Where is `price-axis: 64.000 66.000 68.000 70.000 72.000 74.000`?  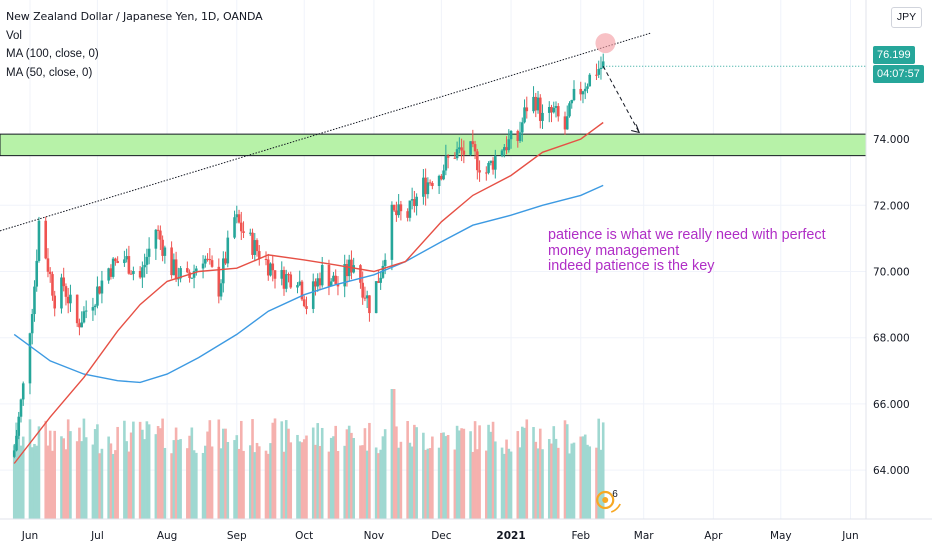 price-axis: 64.000 66.000 68.000 70.000 72.000 74.000 is located at coordinates (887, 259).